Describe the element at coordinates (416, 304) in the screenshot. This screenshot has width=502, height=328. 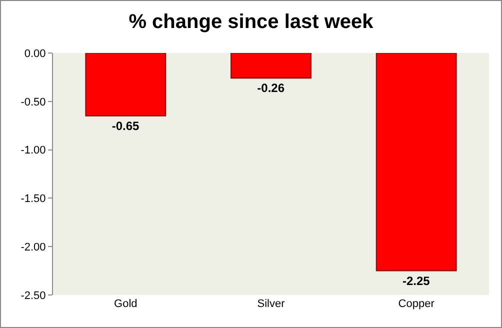
I see `x-tick-label: Copper` at that location.